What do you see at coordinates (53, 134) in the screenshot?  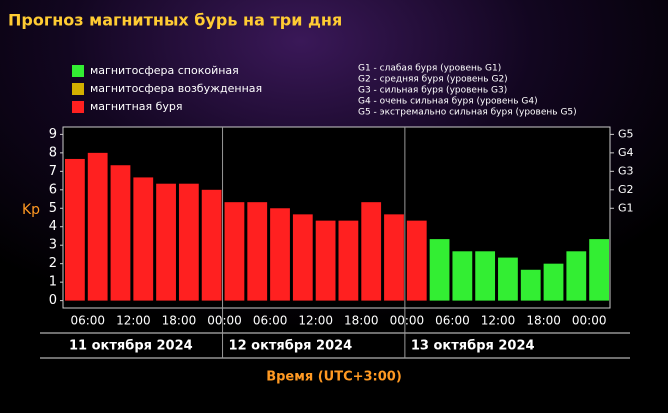 I see `y-tick-label: 9` at bounding box center [53, 134].